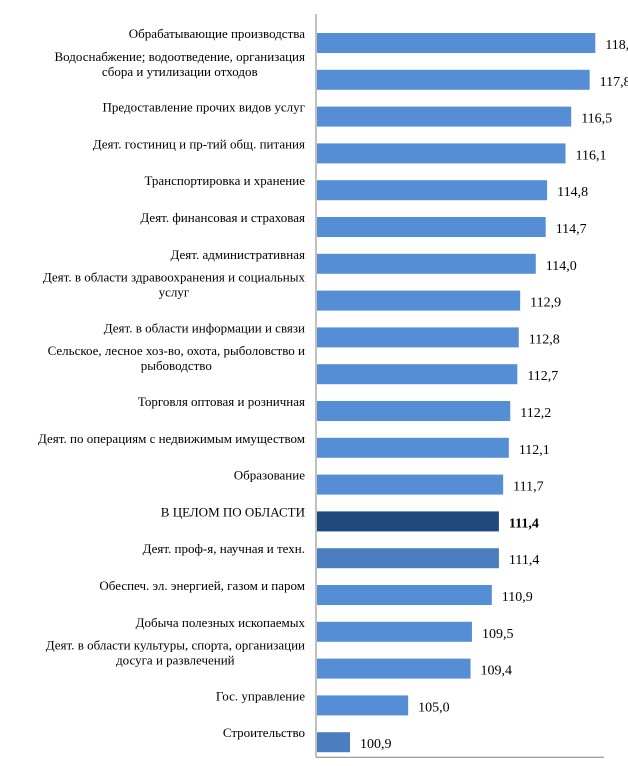 Image resolution: width=628 pixels, height=766 pixels. What do you see at coordinates (572, 192) in the screenshot?
I see `value-label: 114,8` at bounding box center [572, 192].